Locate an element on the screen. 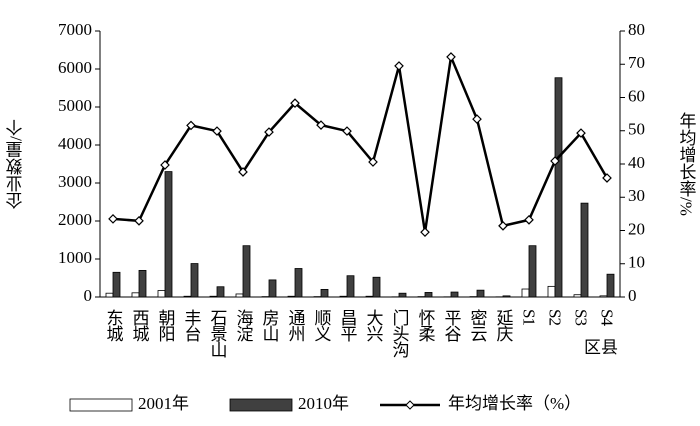 This screenshot has width=700, height=426. x-tick-label: S2 is located at coordinates (555, 317).